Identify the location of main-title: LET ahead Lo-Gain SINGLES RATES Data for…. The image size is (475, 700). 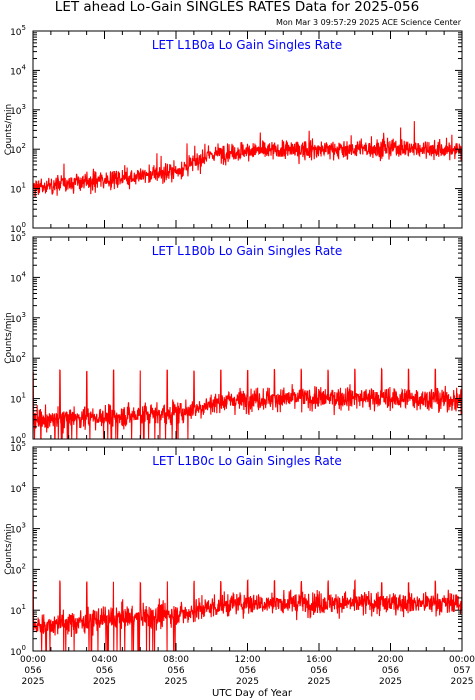
(237, 7).